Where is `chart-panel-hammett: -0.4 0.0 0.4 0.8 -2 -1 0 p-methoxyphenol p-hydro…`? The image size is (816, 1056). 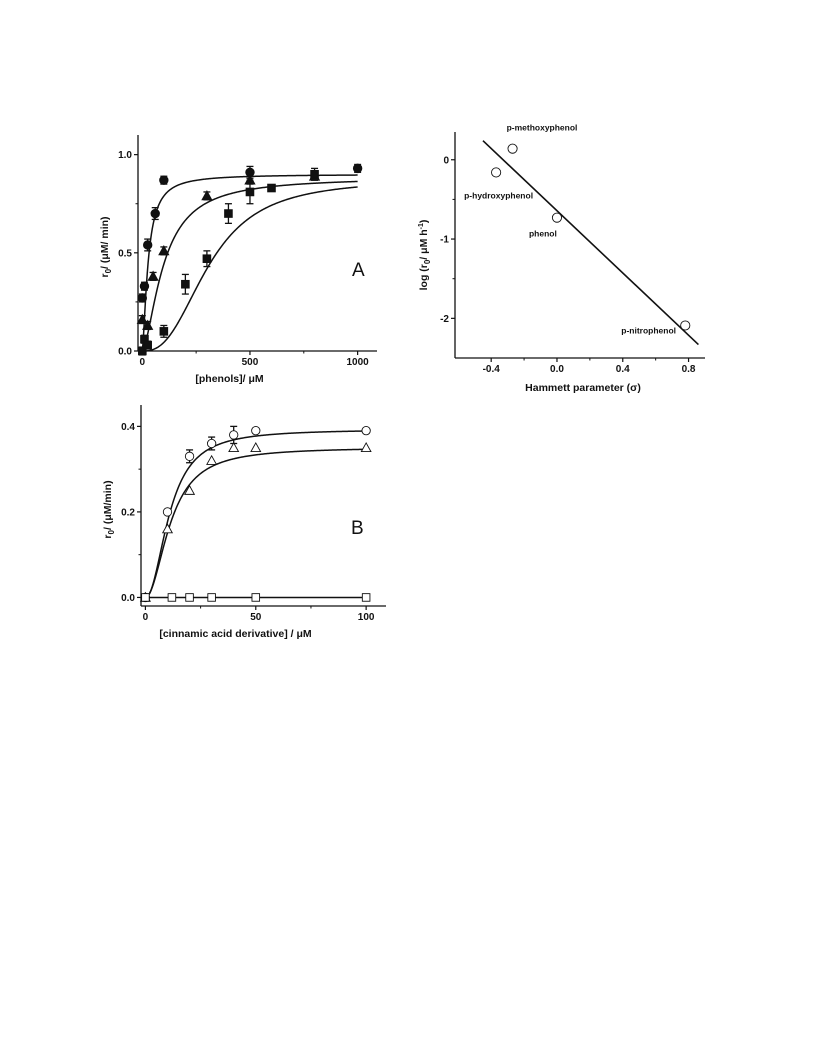
chart-panel-hammett: -0.4 0.0 0.4 0.8 -2 -1 0 p-methoxyphenol p-hydro… is located at coordinates (561, 258).